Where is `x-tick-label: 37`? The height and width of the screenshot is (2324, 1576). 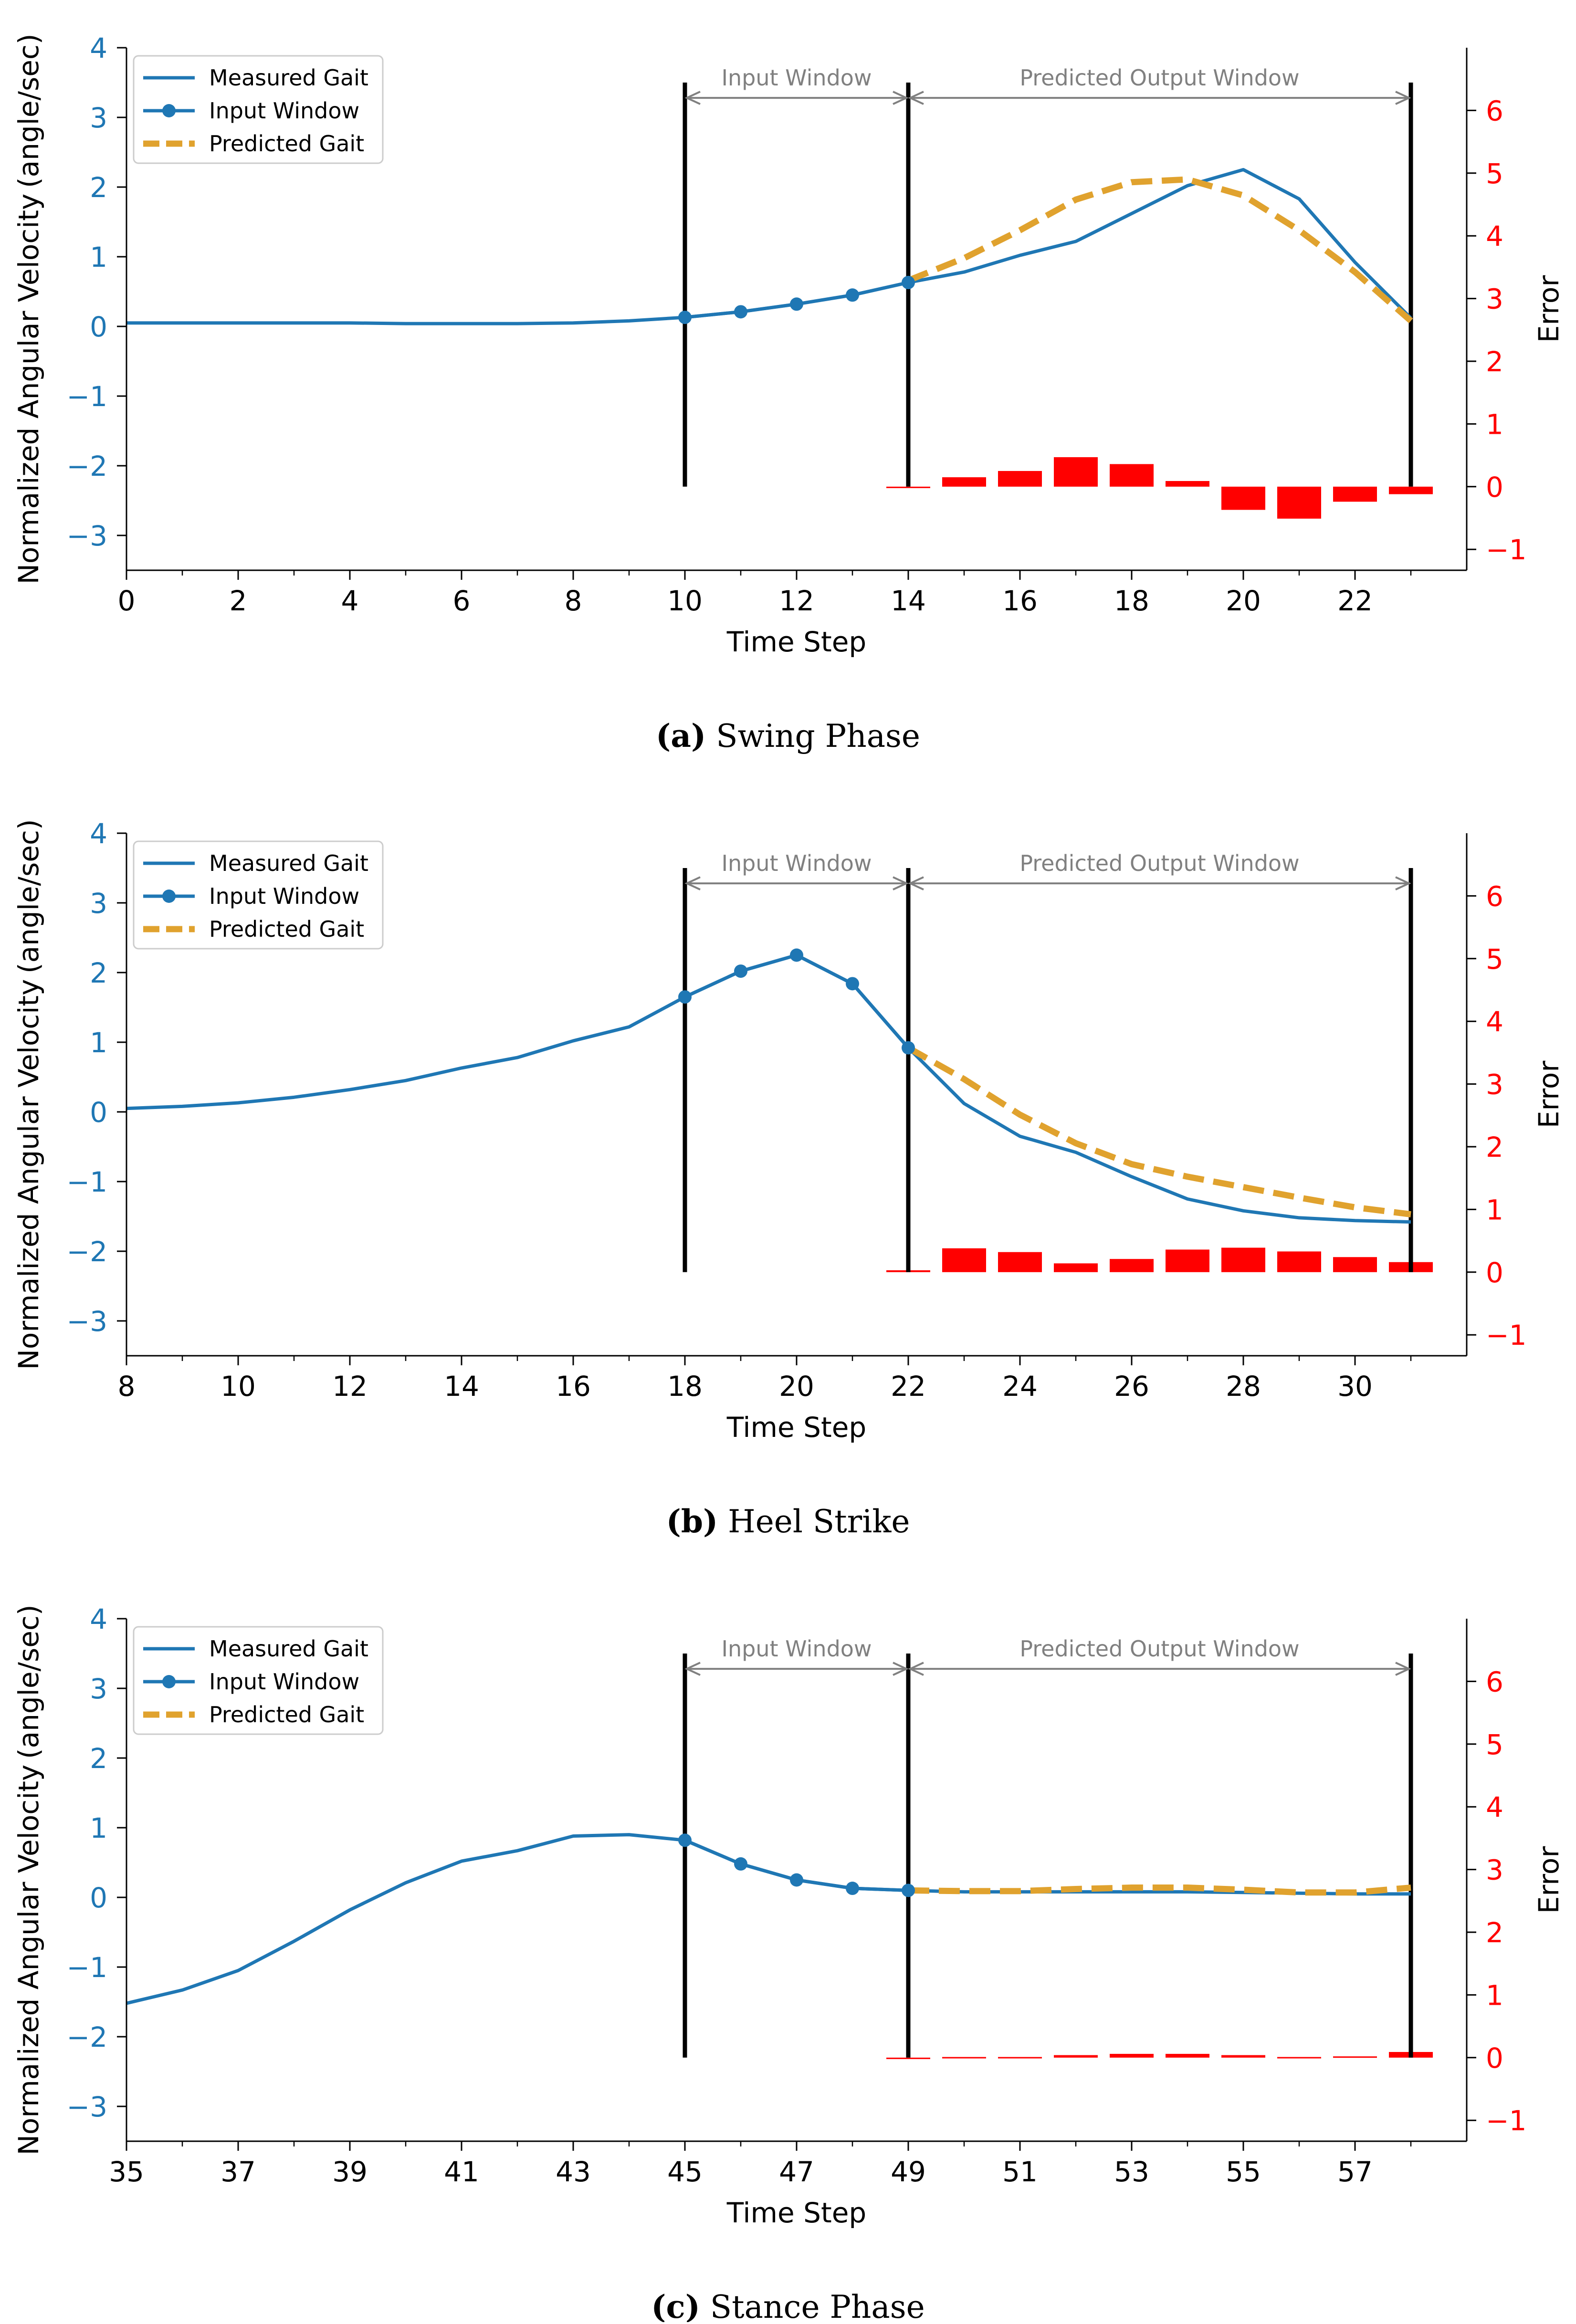 x-tick-label: 37 is located at coordinates (238, 2172).